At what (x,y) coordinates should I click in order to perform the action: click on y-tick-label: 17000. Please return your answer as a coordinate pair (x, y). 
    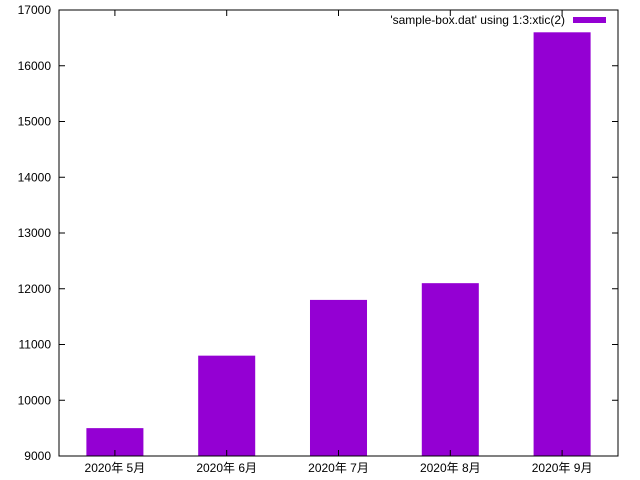
    Looking at the image, I should click on (35, 10).